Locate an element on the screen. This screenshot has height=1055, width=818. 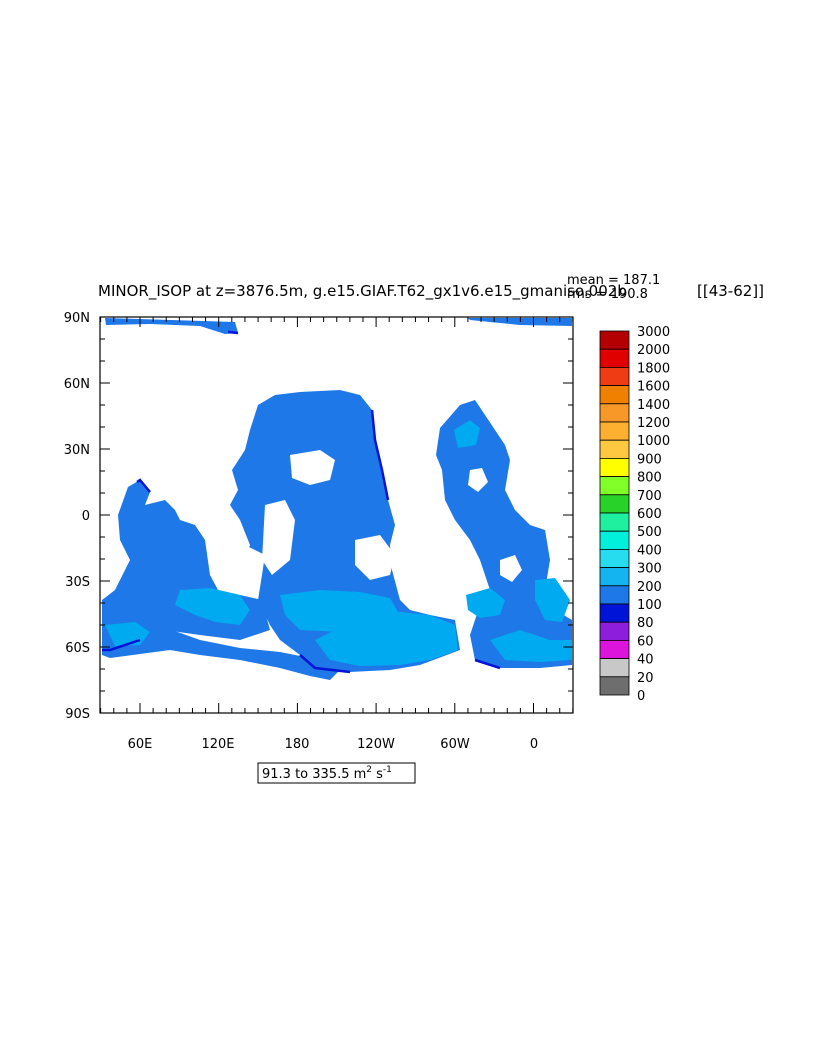
lat-tick-label: 60S is located at coordinates (77, 648).